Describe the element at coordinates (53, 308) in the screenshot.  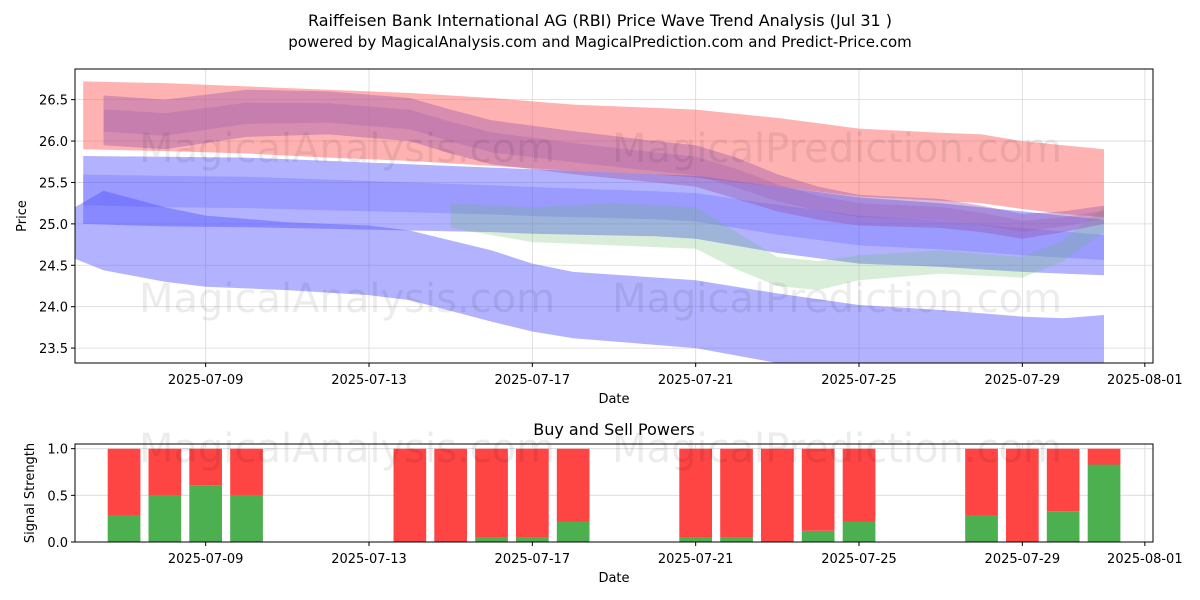
I see `y-tick-label: 24.0` at that location.